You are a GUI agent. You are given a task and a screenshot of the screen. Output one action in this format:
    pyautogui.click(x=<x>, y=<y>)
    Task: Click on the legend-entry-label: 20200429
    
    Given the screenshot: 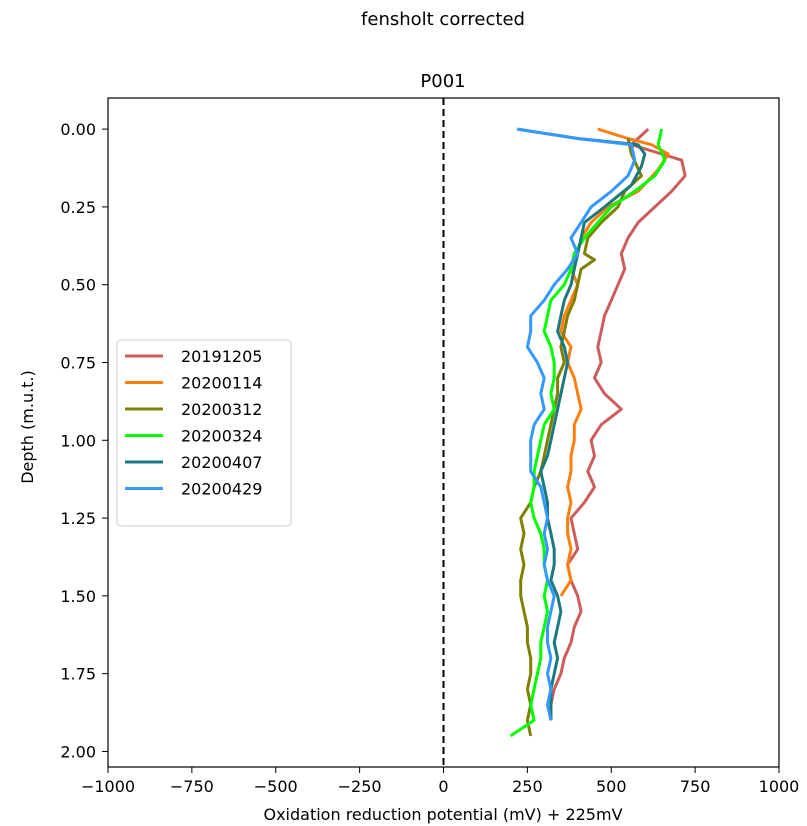 What is the action you would take?
    pyautogui.click(x=221, y=489)
    